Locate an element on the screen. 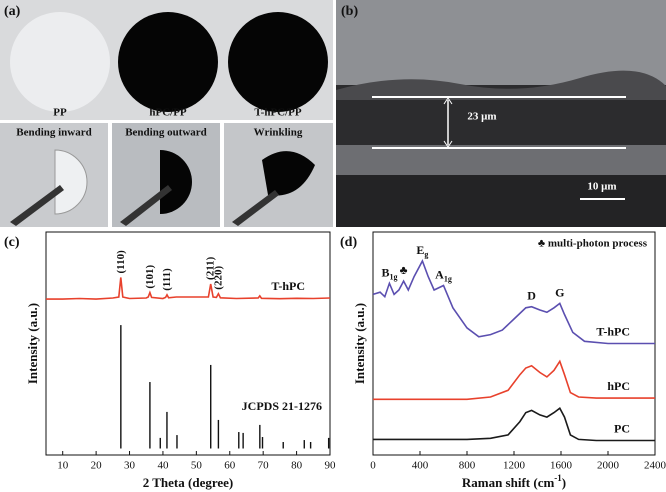 The height and width of the screenshot is (492, 666). x-axis-title: Raman shift (cm-1) is located at coordinates (514, 481).